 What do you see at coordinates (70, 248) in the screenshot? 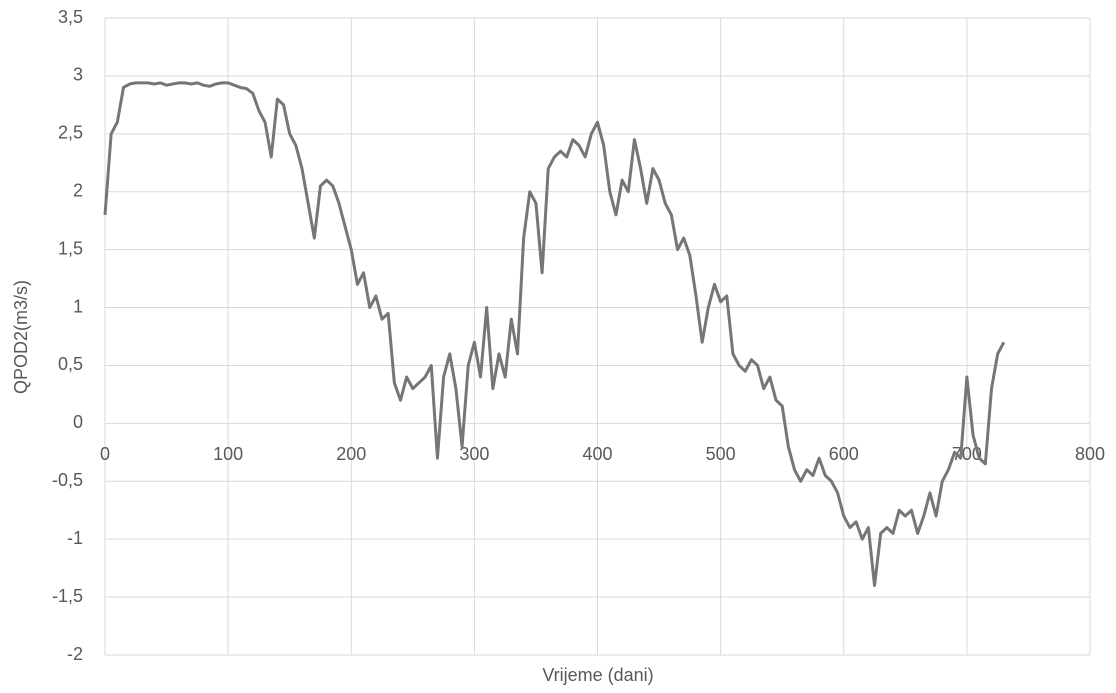
I see `y-tick-label: 1,5` at bounding box center [70, 248].